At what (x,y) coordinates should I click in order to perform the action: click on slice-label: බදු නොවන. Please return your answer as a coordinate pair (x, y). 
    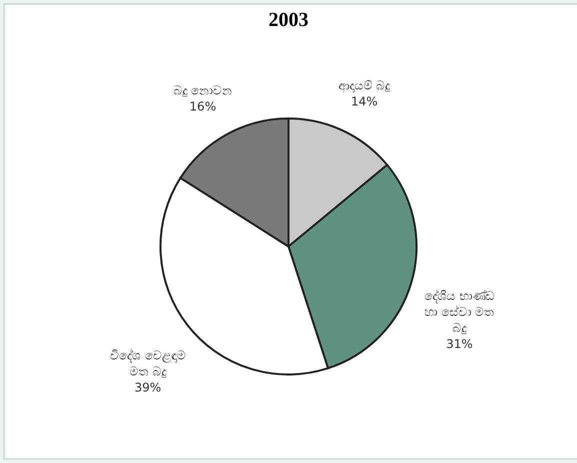
    Looking at the image, I should click on (202, 91).